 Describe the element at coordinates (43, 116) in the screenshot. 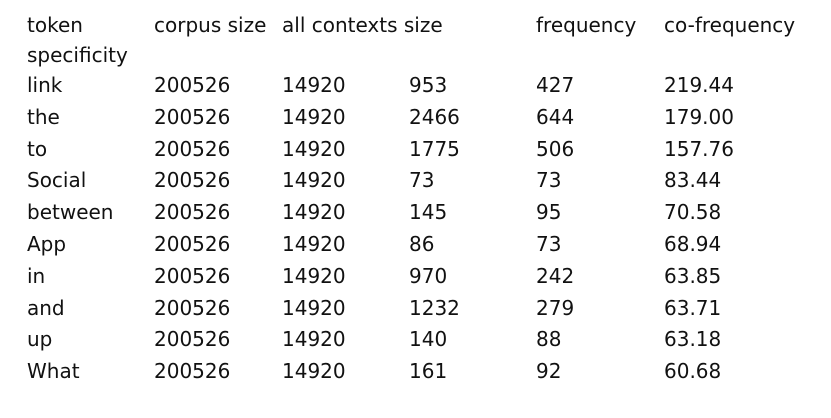

I see `token-cell: the` at that location.